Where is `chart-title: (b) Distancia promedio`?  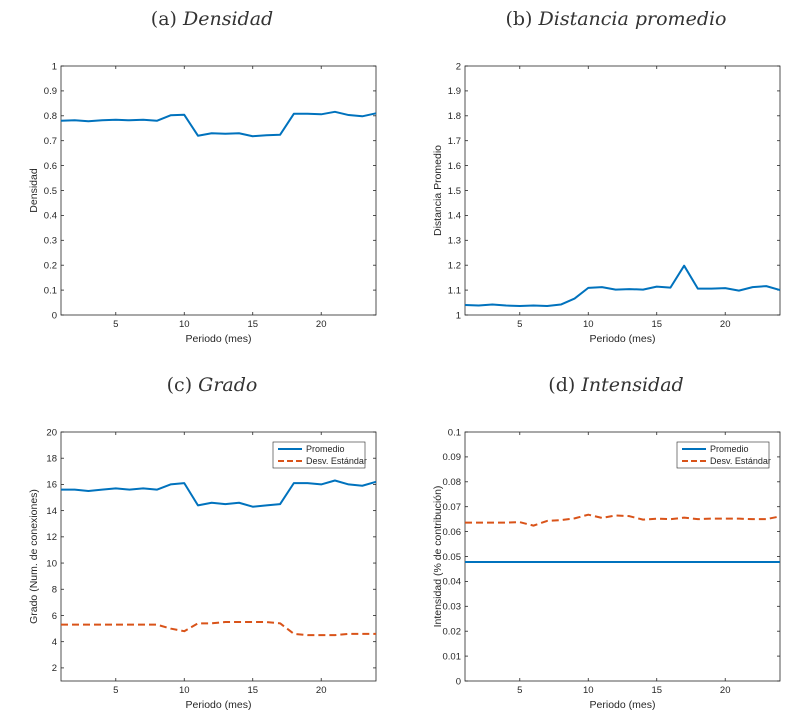 chart-title: (b) Distancia promedio is located at coordinates (615, 19).